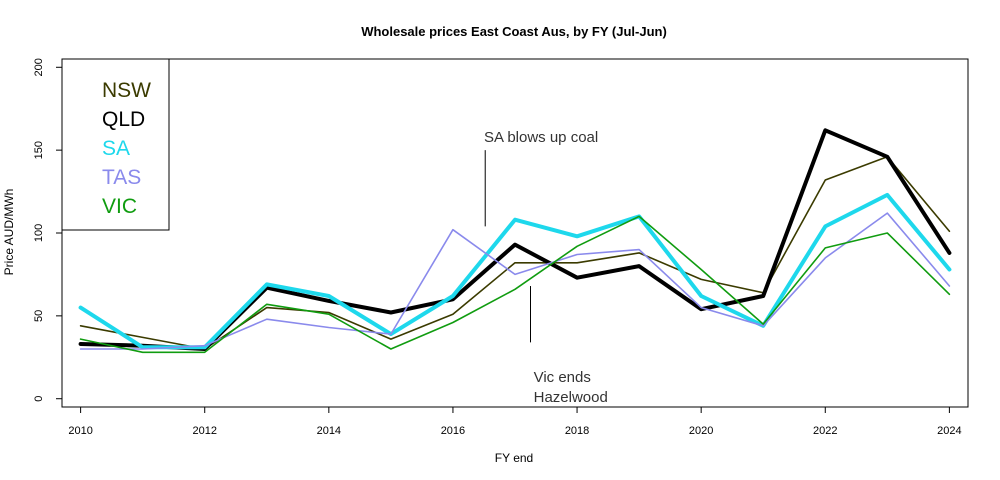 The image size is (1000, 480). What do you see at coordinates (39, 150) in the screenshot?
I see `y-tick-label: 150` at bounding box center [39, 150].